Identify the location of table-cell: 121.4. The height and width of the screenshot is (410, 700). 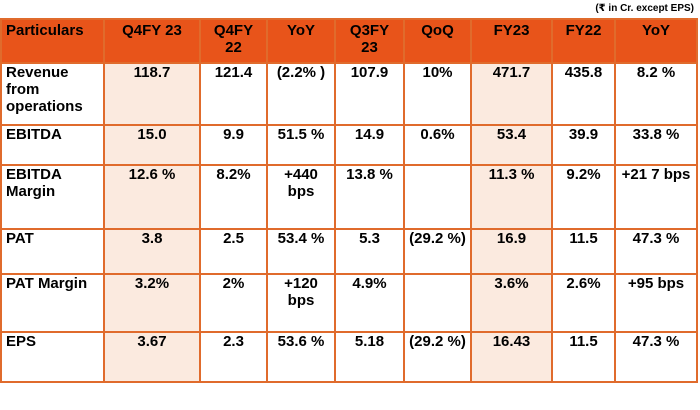
(233, 94).